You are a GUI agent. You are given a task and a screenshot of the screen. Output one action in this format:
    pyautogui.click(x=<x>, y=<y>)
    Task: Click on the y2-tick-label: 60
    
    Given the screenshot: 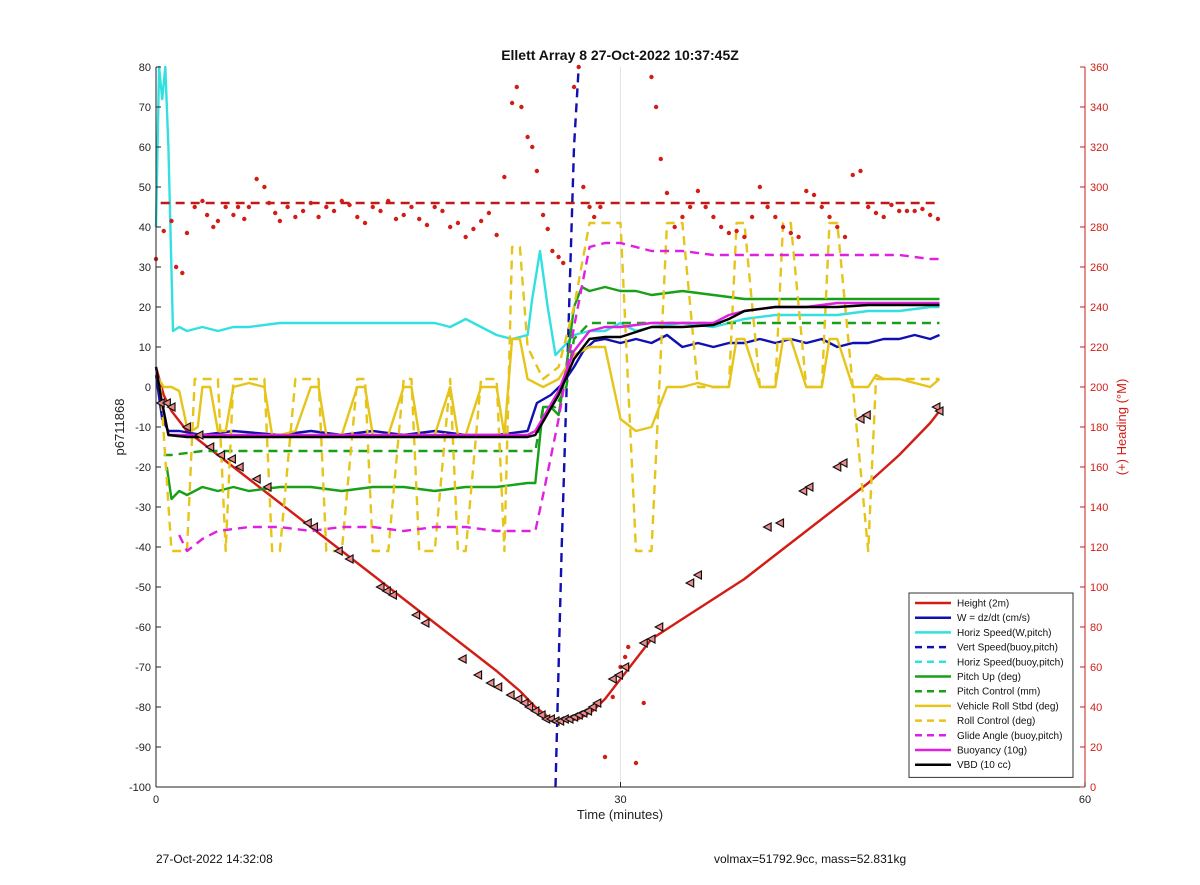 What is the action you would take?
    pyautogui.click(x=1096, y=668)
    